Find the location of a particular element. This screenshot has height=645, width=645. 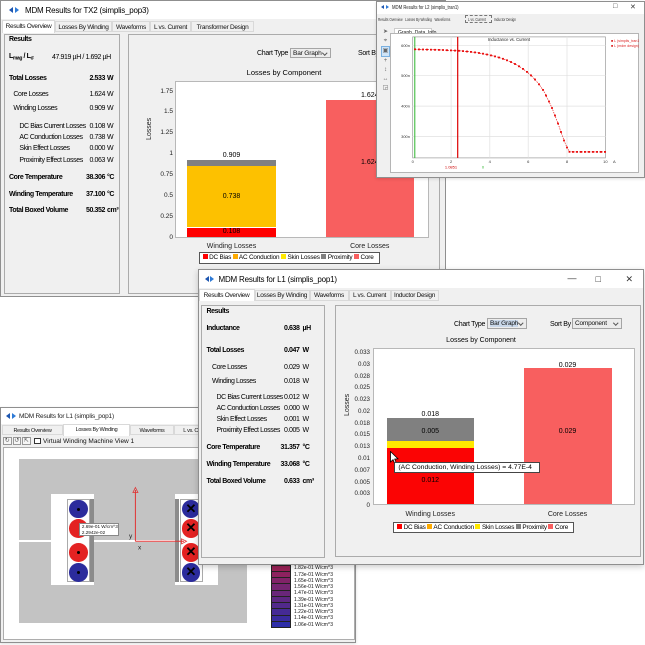

svg-text: x is located at coordinates (140, 548).